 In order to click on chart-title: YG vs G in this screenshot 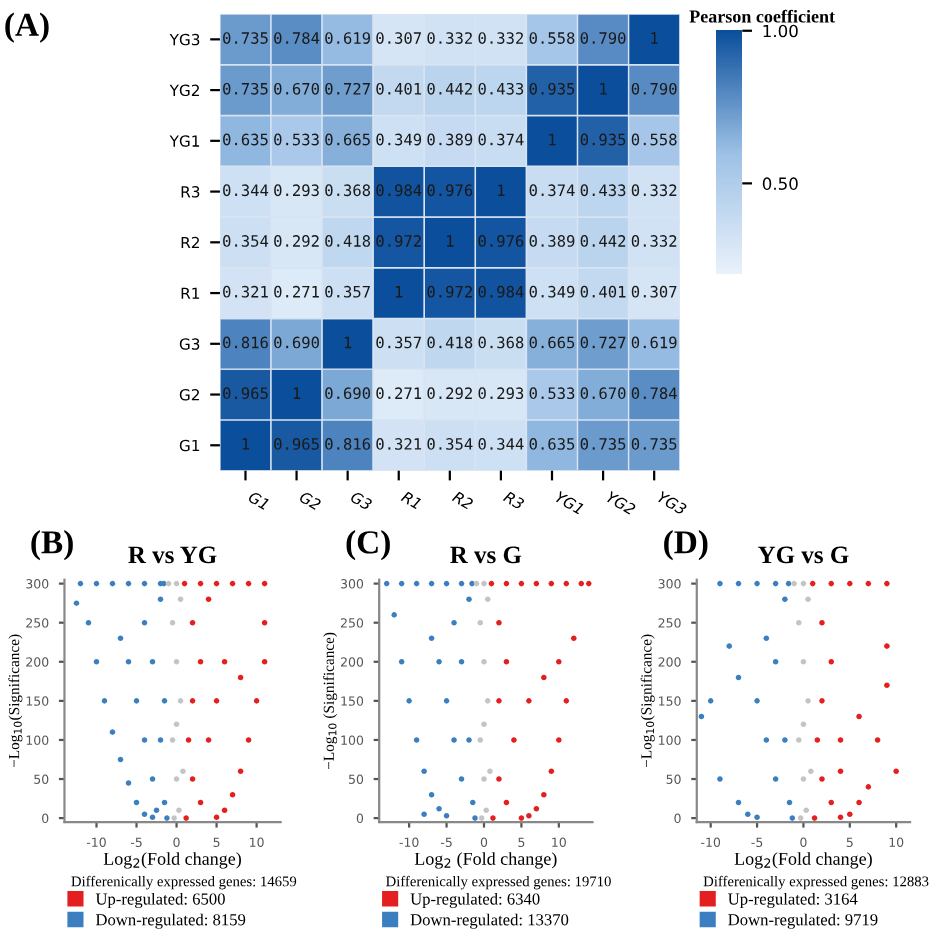, I will do `click(803, 555)`.